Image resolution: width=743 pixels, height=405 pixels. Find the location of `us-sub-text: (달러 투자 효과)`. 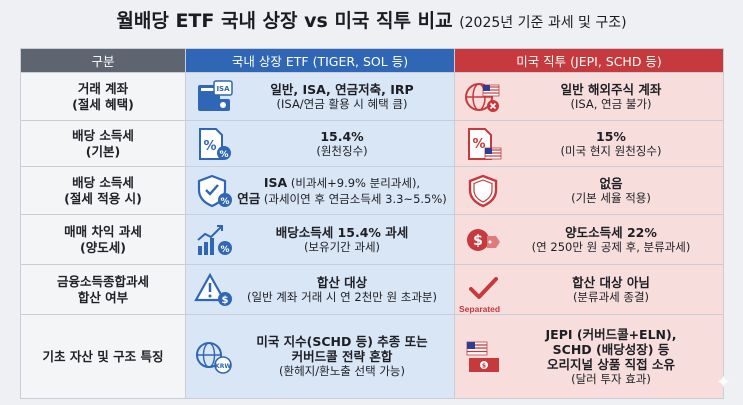

us-sub-text: (달러 투자 효과) is located at coordinates (611, 378).